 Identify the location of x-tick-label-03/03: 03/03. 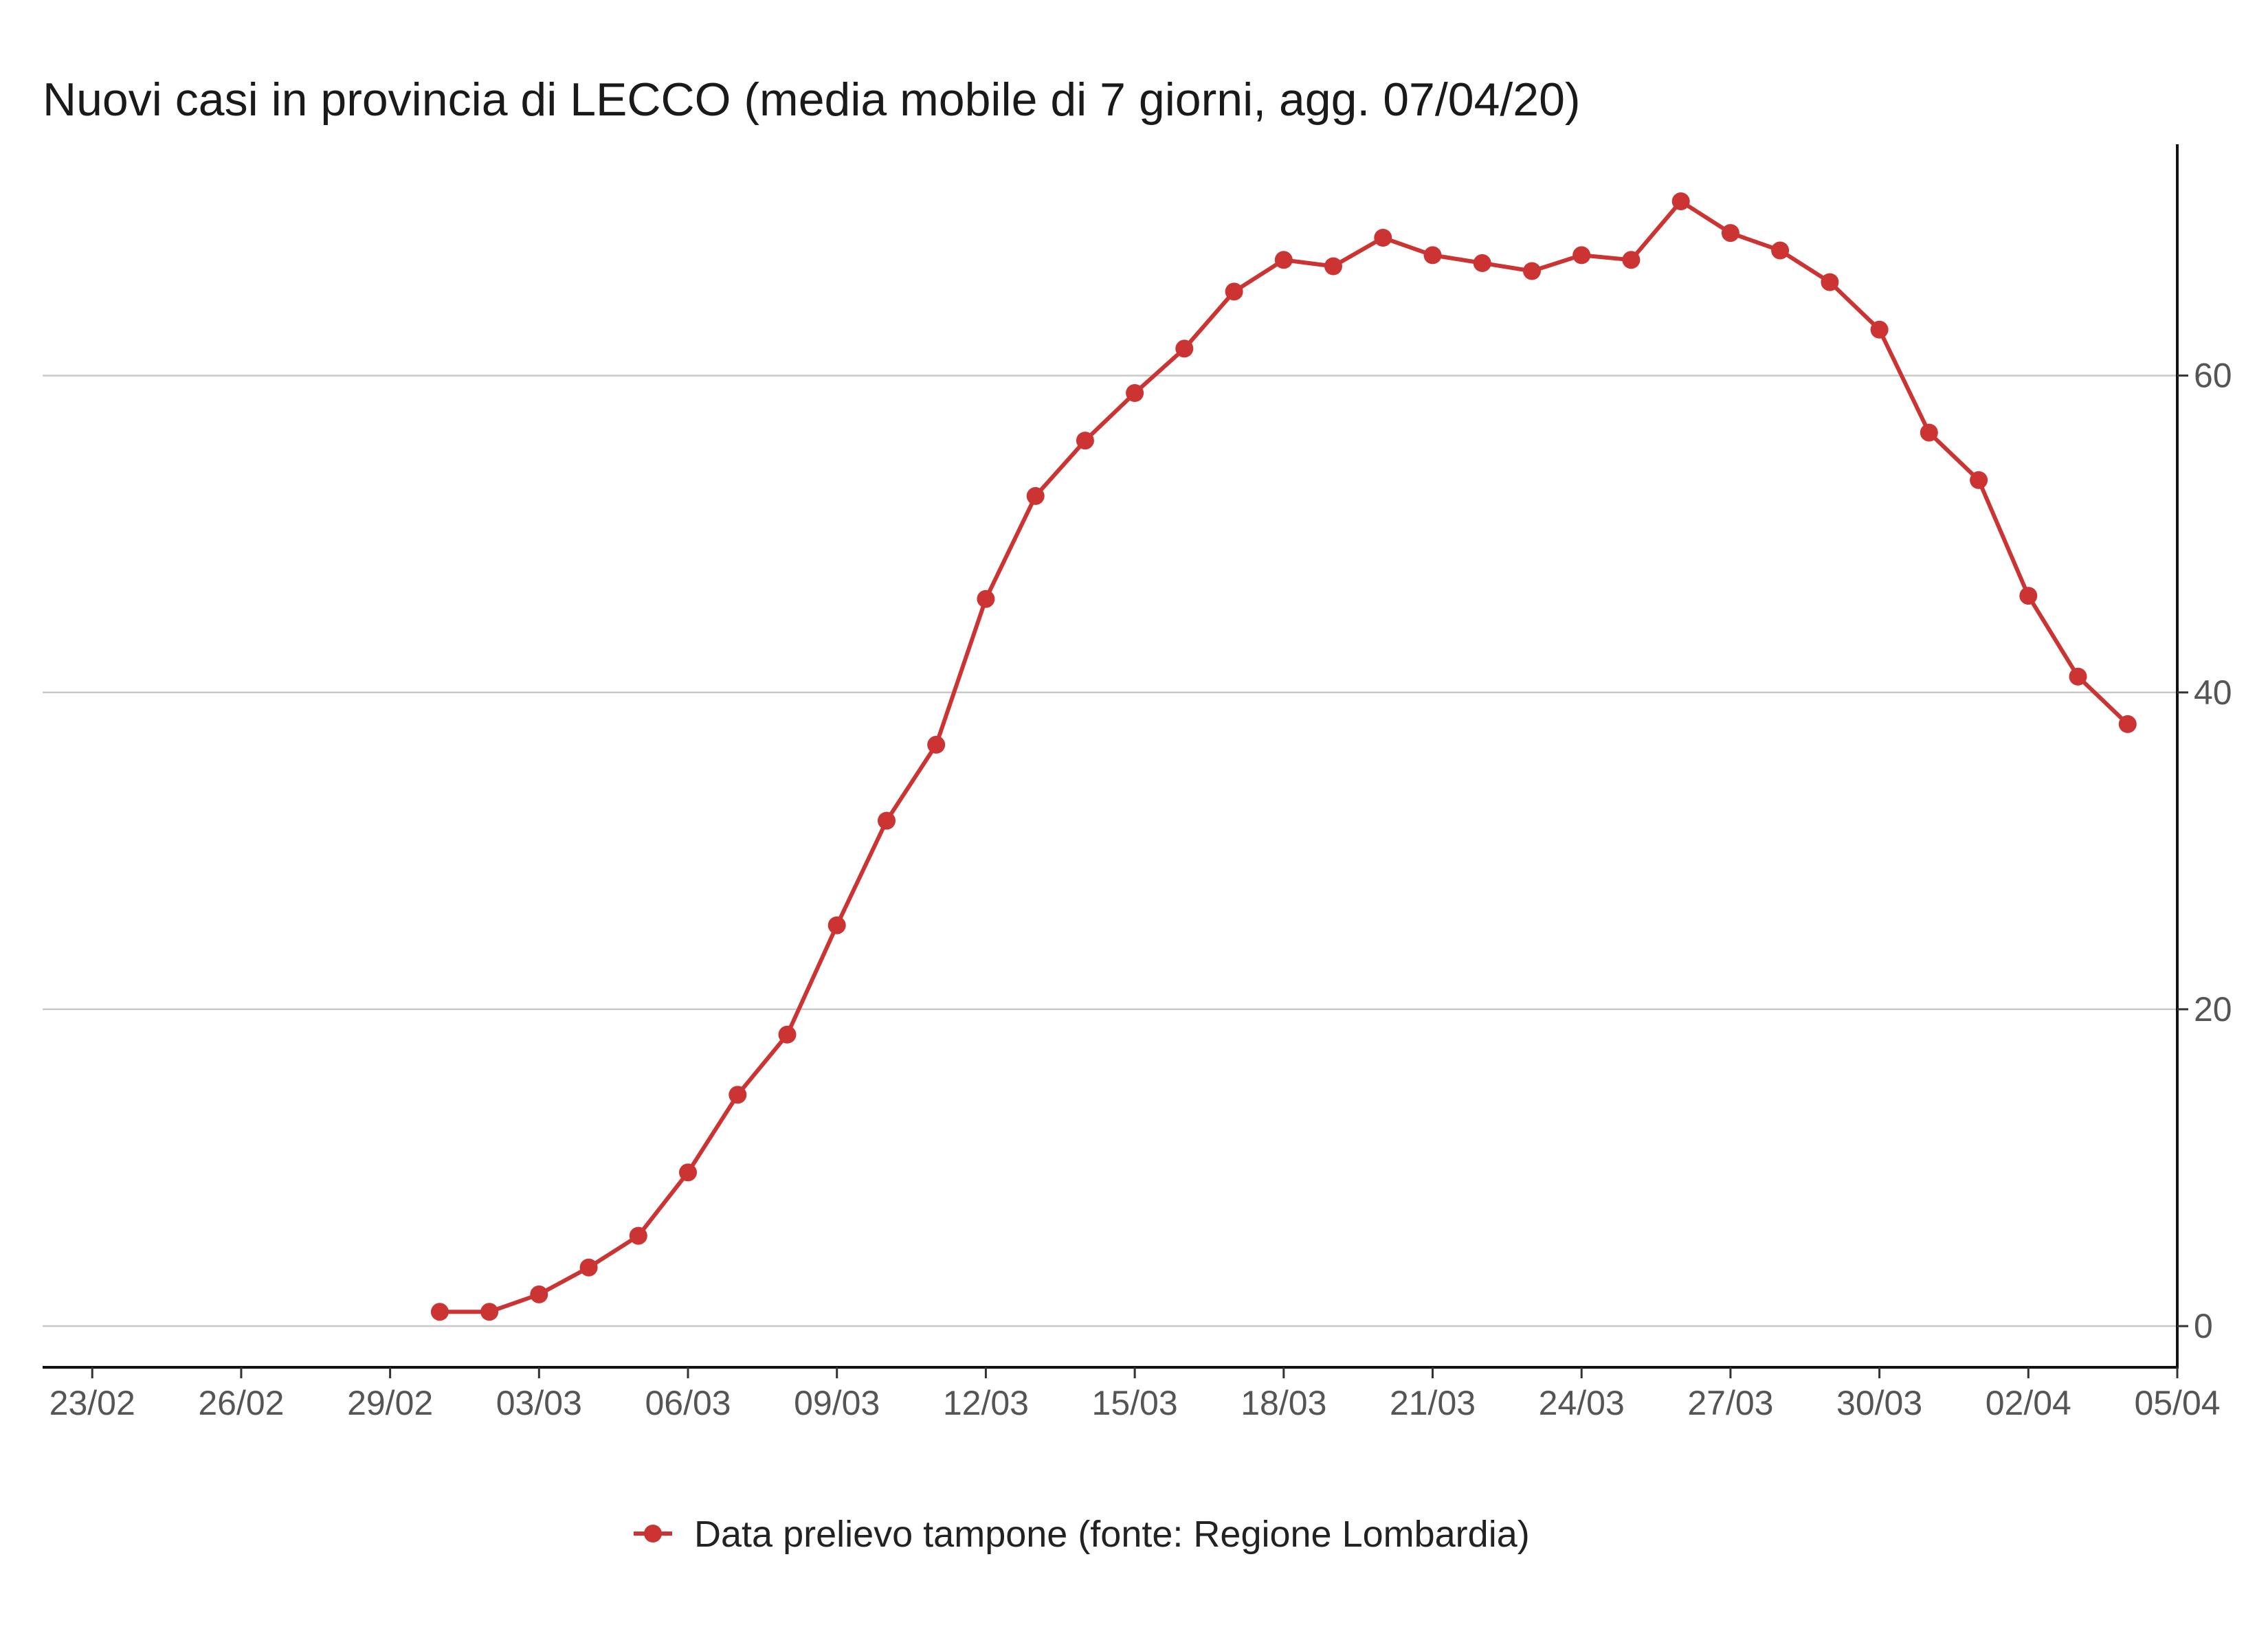
(539, 1403).